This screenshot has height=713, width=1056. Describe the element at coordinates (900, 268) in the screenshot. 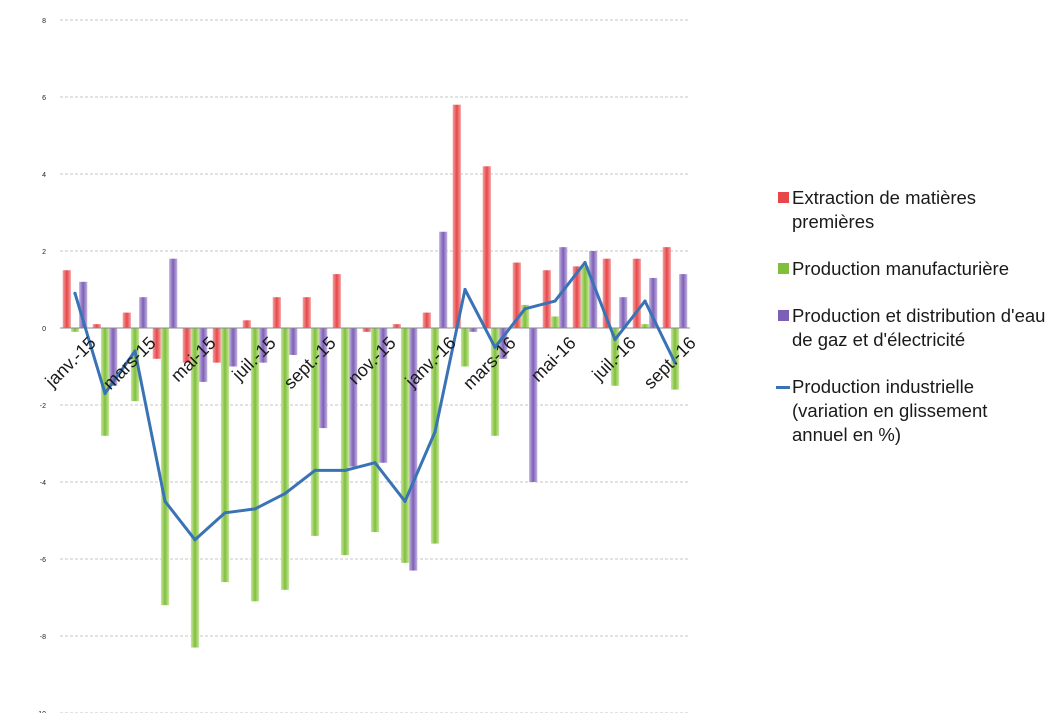

I see `legend-label: Production manufacturière` at that location.